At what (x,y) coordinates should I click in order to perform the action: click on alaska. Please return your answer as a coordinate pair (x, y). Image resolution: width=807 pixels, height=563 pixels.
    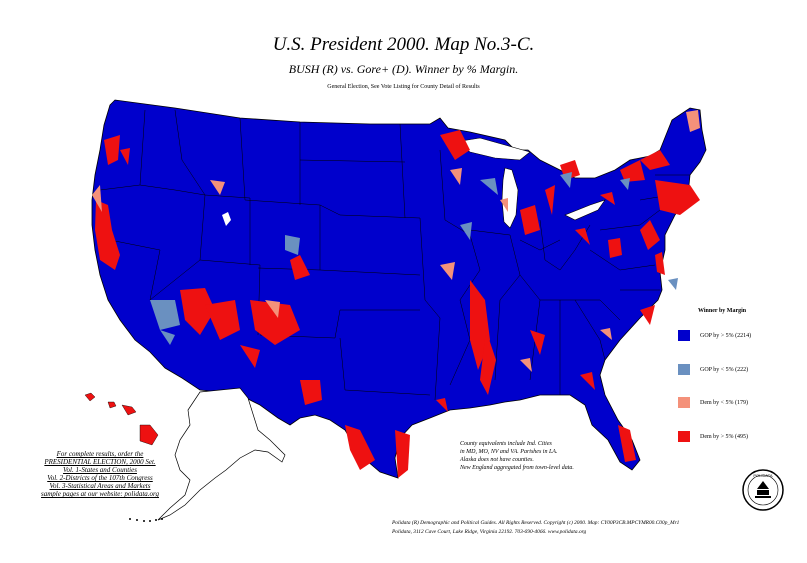
    Looking at the image, I should click on (221, 454).